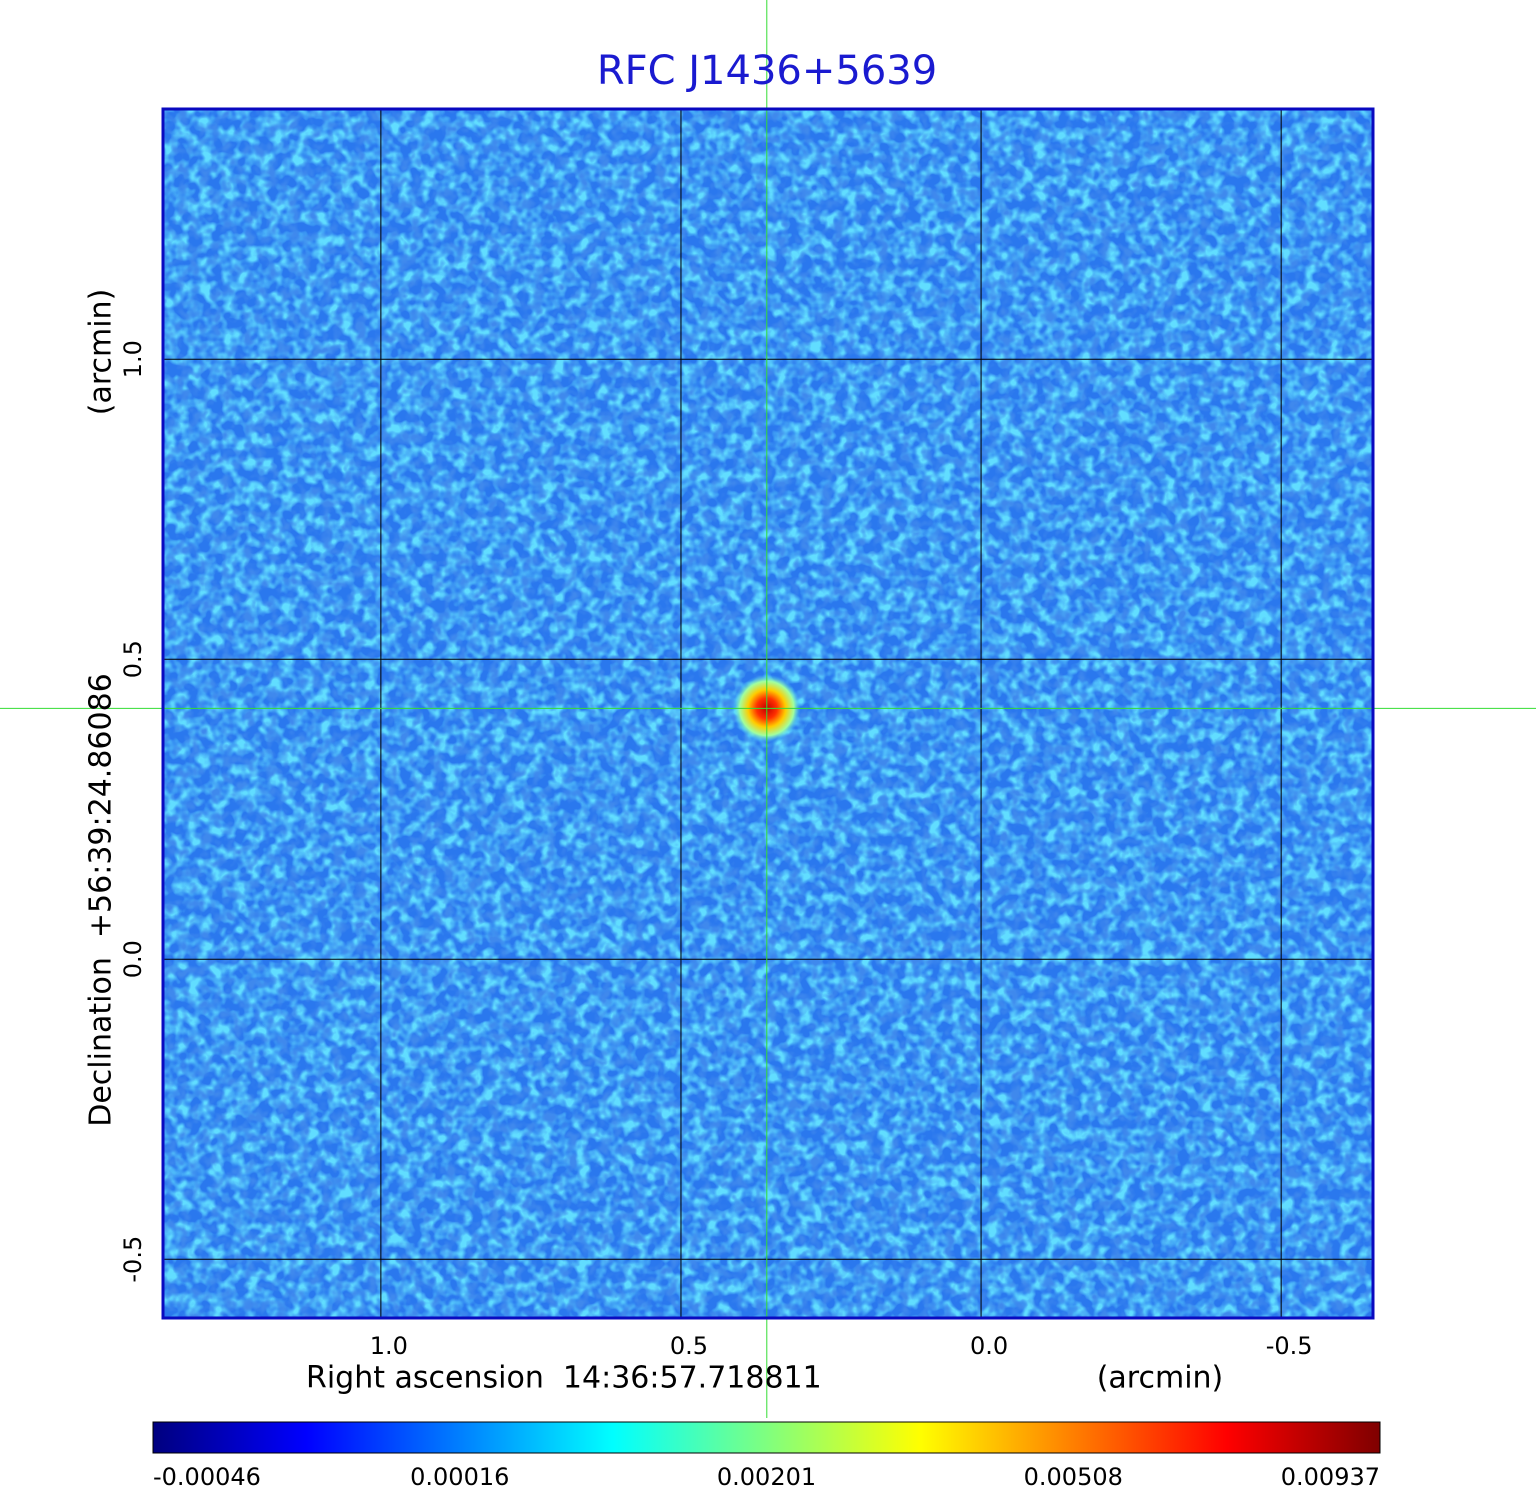  I want to click on x-tick-label: 1.0, so click(389, 1346).